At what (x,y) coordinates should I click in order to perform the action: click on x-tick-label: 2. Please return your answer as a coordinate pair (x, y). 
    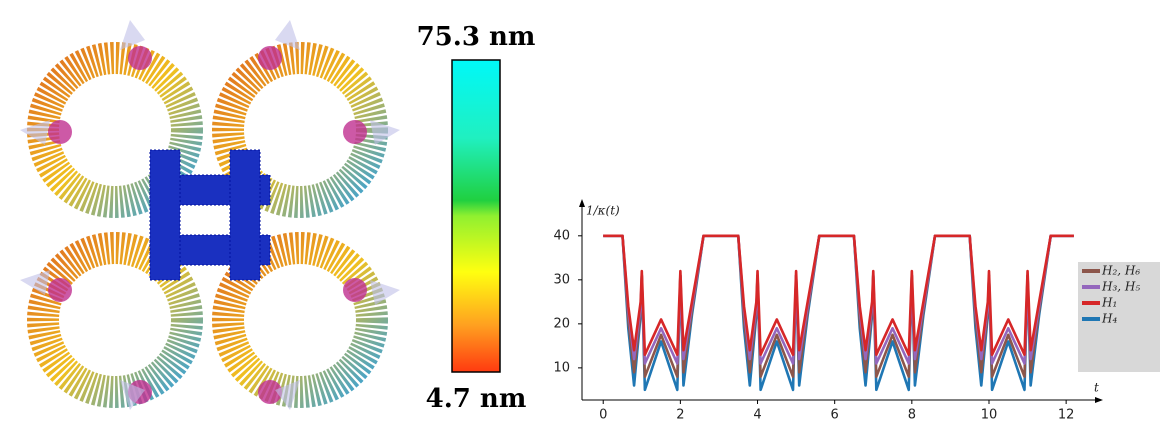
    Looking at the image, I should click on (680, 414).